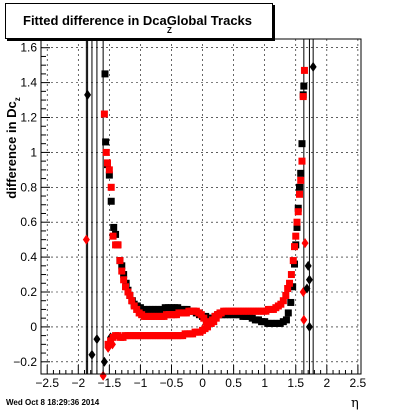  What do you see at coordinates (33, 327) in the screenshot?
I see `y-tick-label: 0` at bounding box center [33, 327].